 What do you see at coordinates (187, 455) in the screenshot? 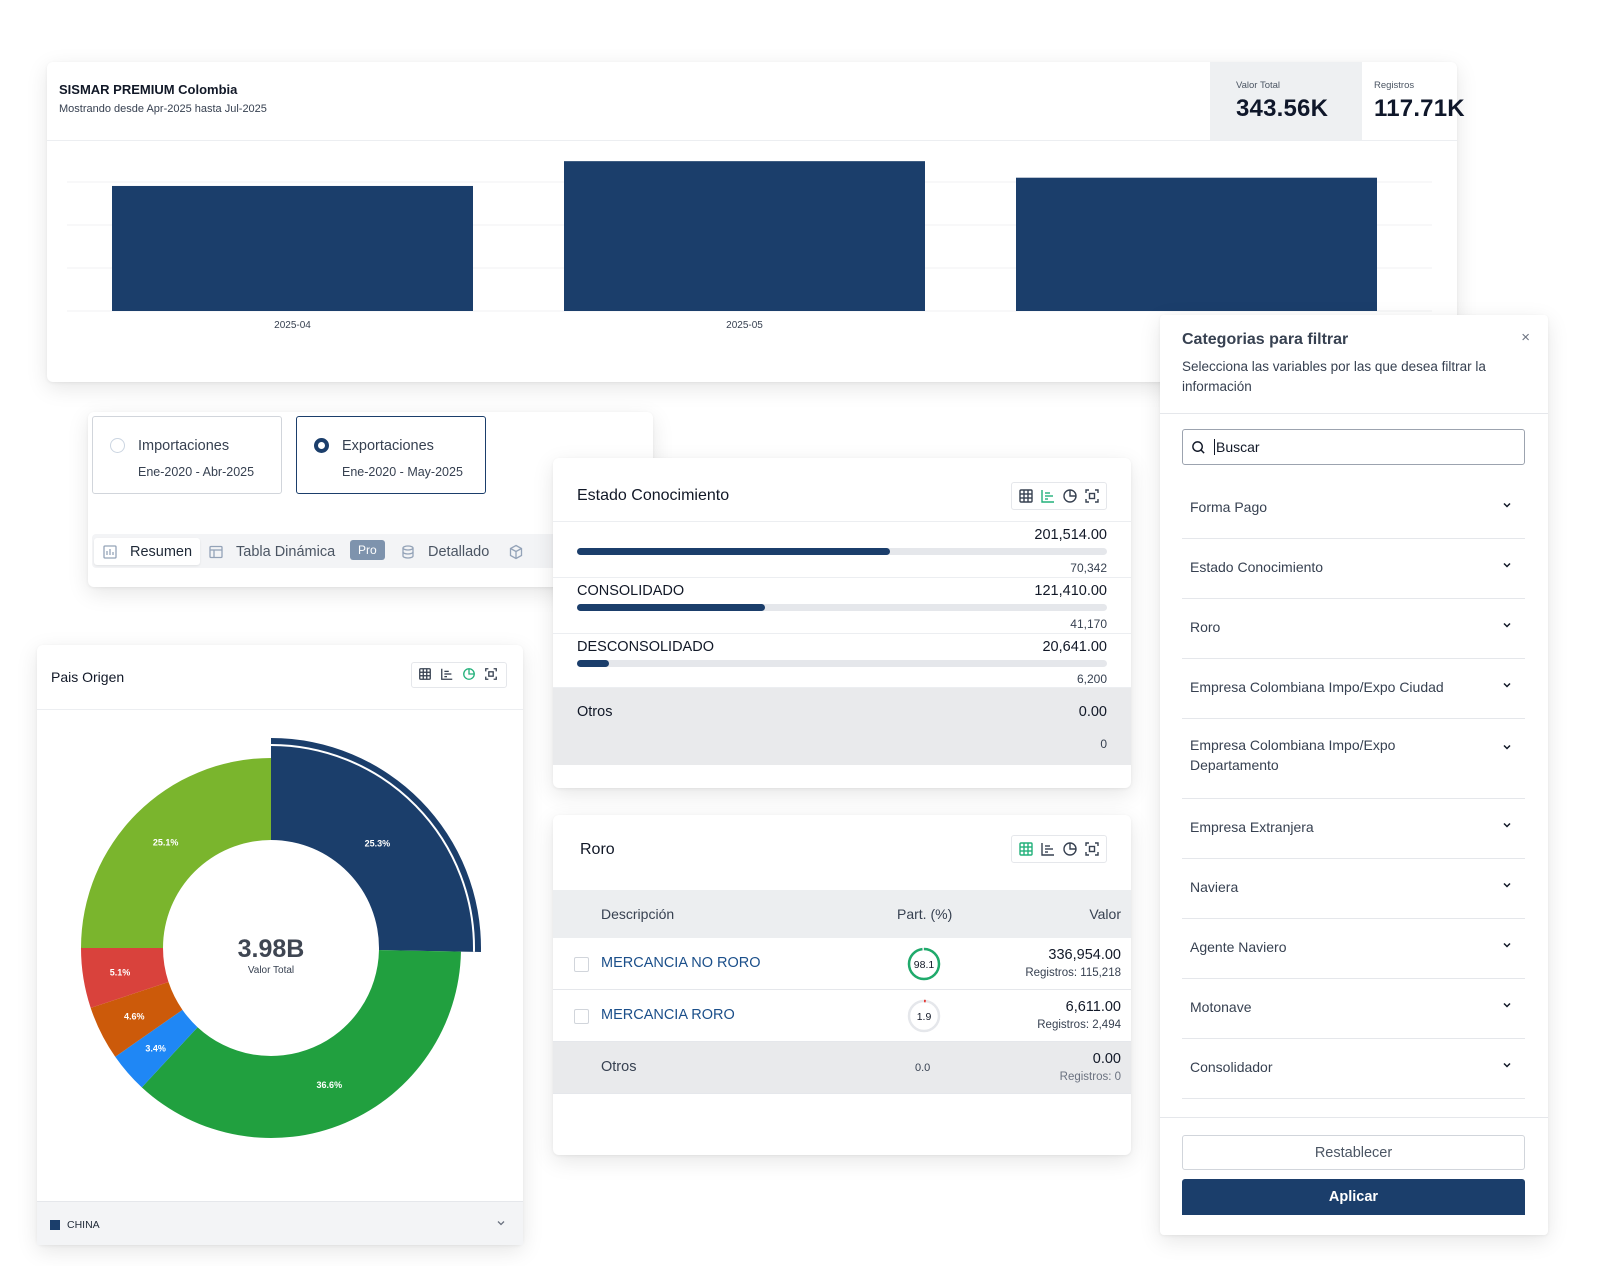
I see `option-importaciones: Importaciones Ene-2020 - Abr-2025` at bounding box center [187, 455].